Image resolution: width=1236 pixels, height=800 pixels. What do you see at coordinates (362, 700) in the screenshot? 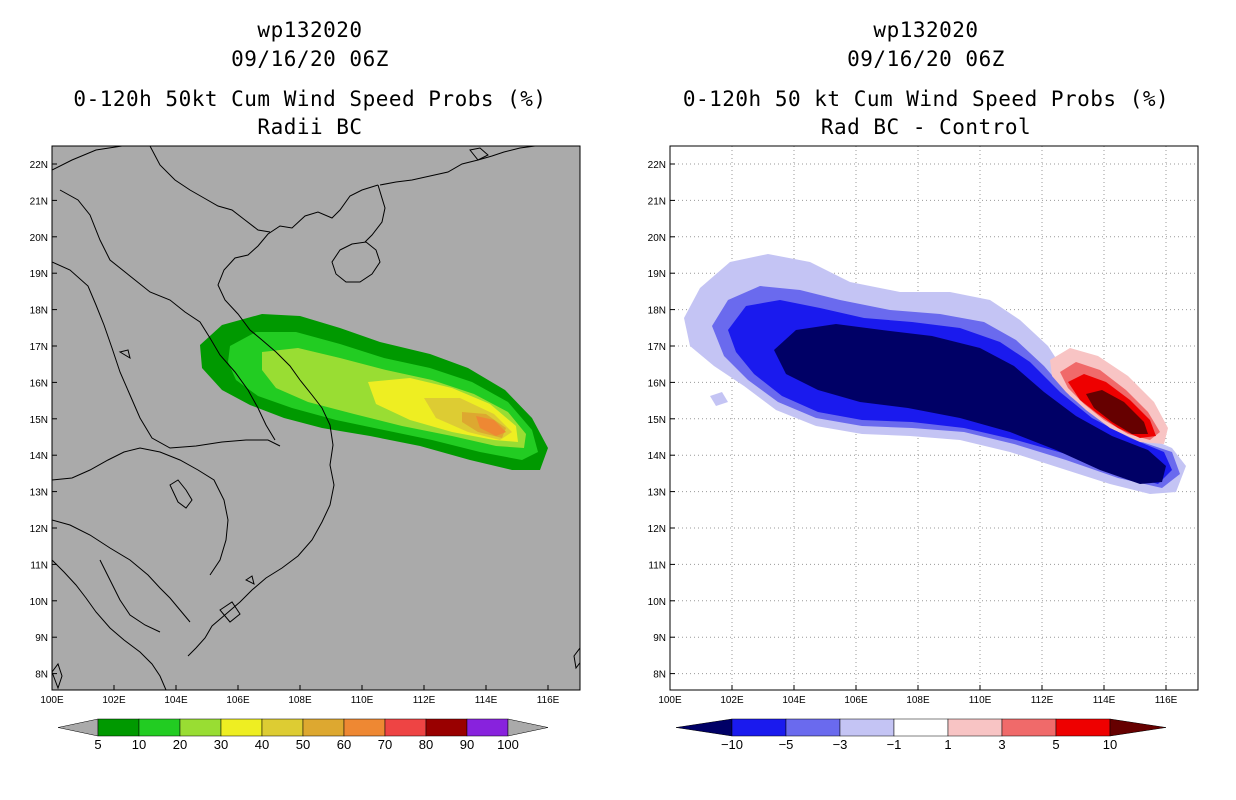
I see `left-xtick-label: 110E` at bounding box center [362, 700].